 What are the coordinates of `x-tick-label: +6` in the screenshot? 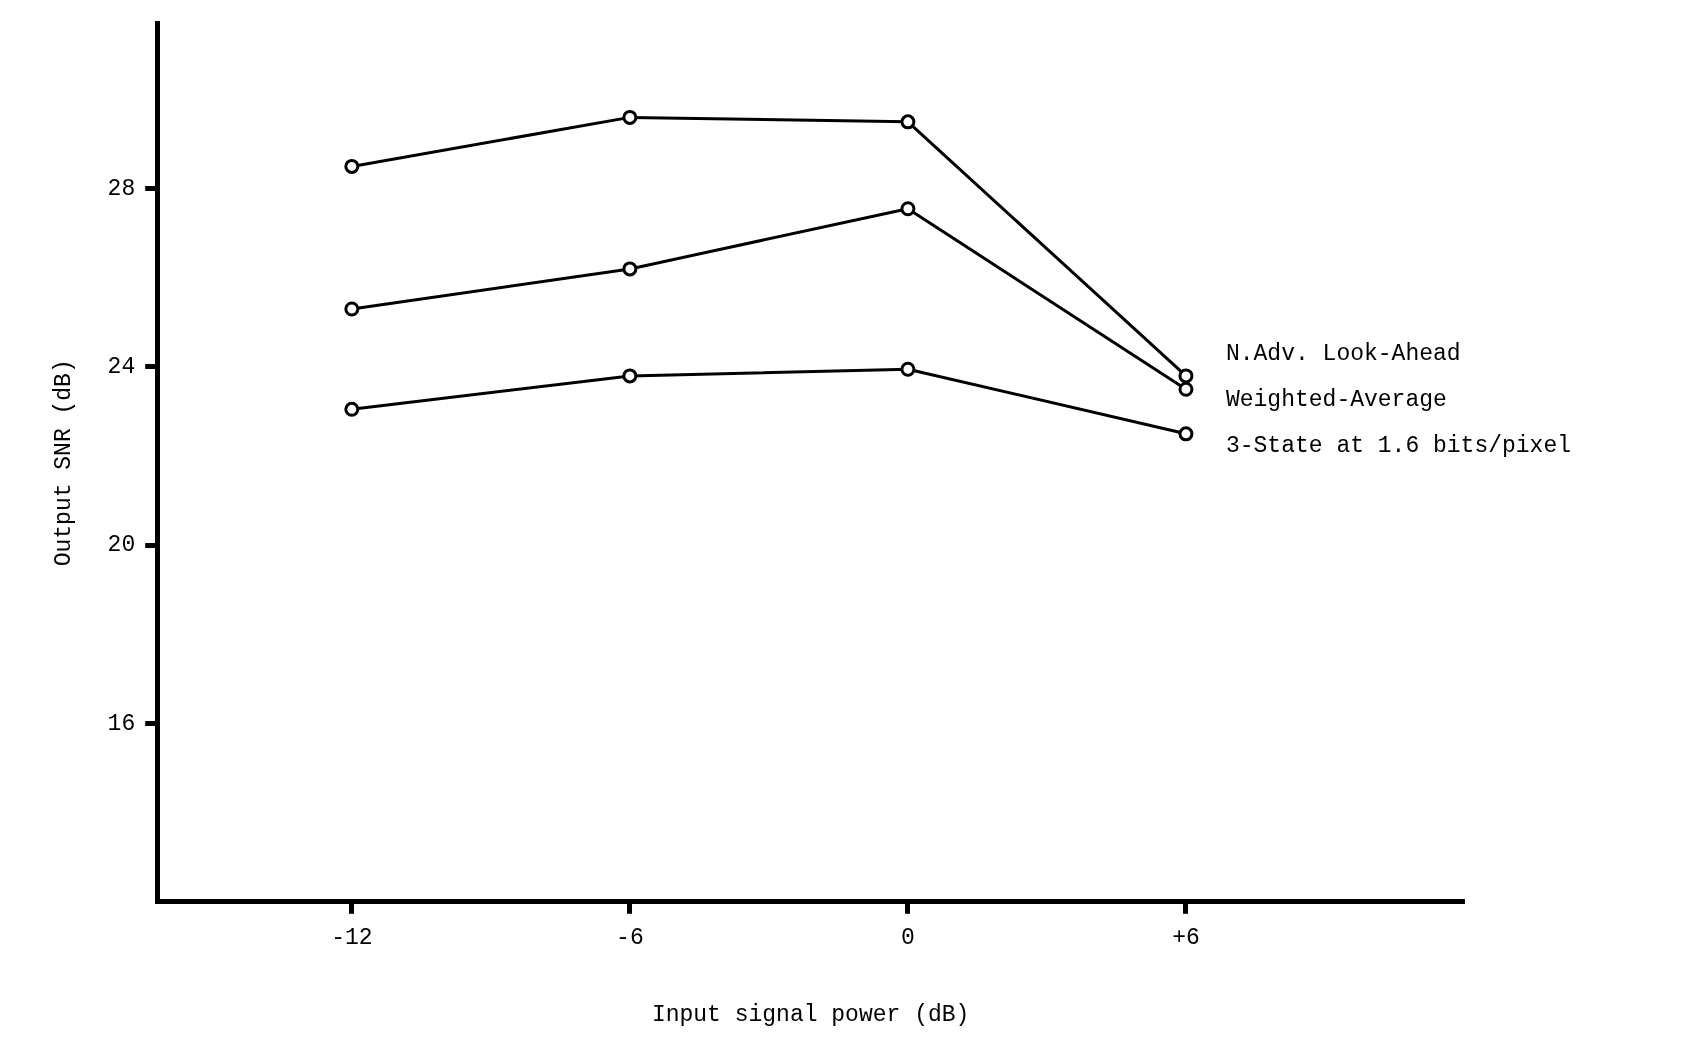 It's located at (1186, 937).